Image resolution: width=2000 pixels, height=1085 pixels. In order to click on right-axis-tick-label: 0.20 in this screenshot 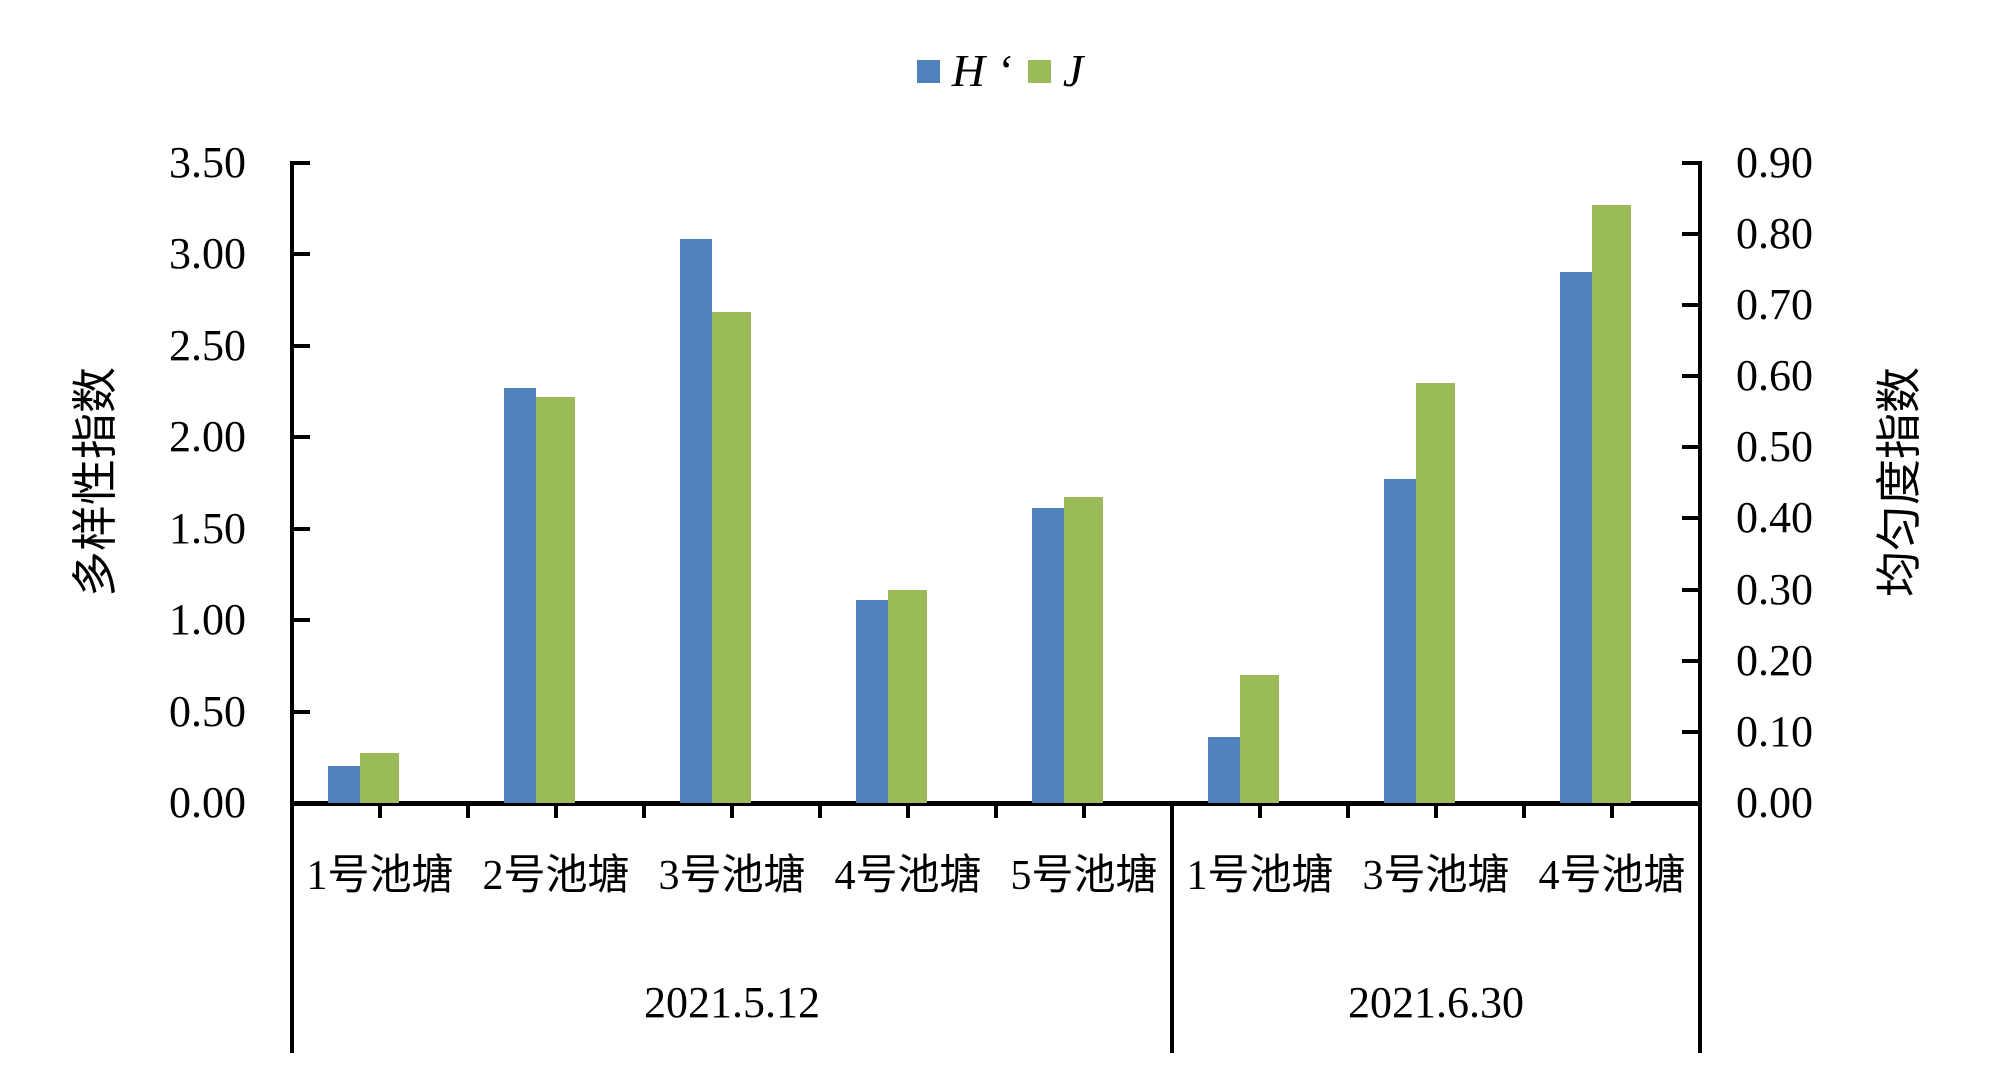, I will do `click(1774, 660)`.